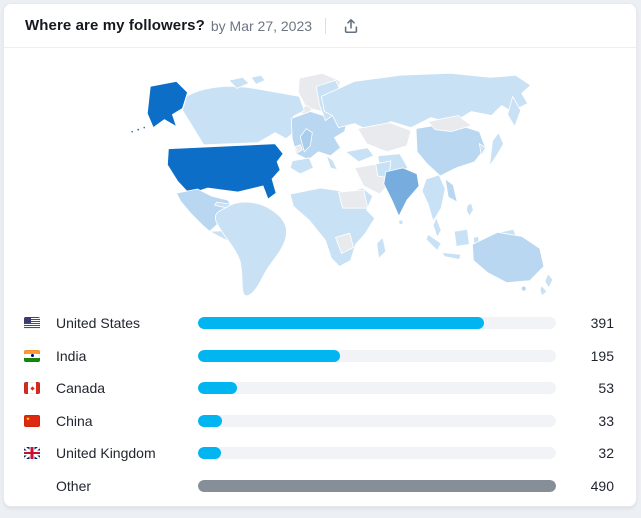 The height and width of the screenshot is (518, 641). What do you see at coordinates (606, 453) in the screenshot?
I see `country-value: 32` at bounding box center [606, 453].